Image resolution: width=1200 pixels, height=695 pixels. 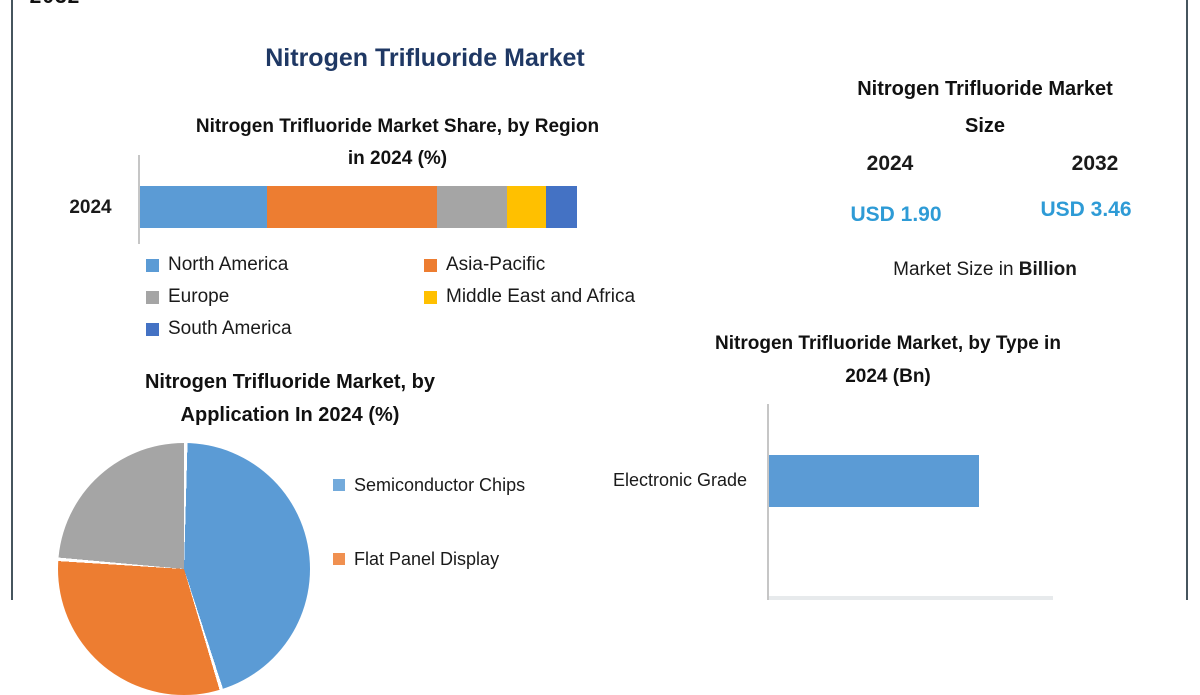 I want to click on application-chart-title-line2: Application In 2024 (%), so click(x=290, y=415).